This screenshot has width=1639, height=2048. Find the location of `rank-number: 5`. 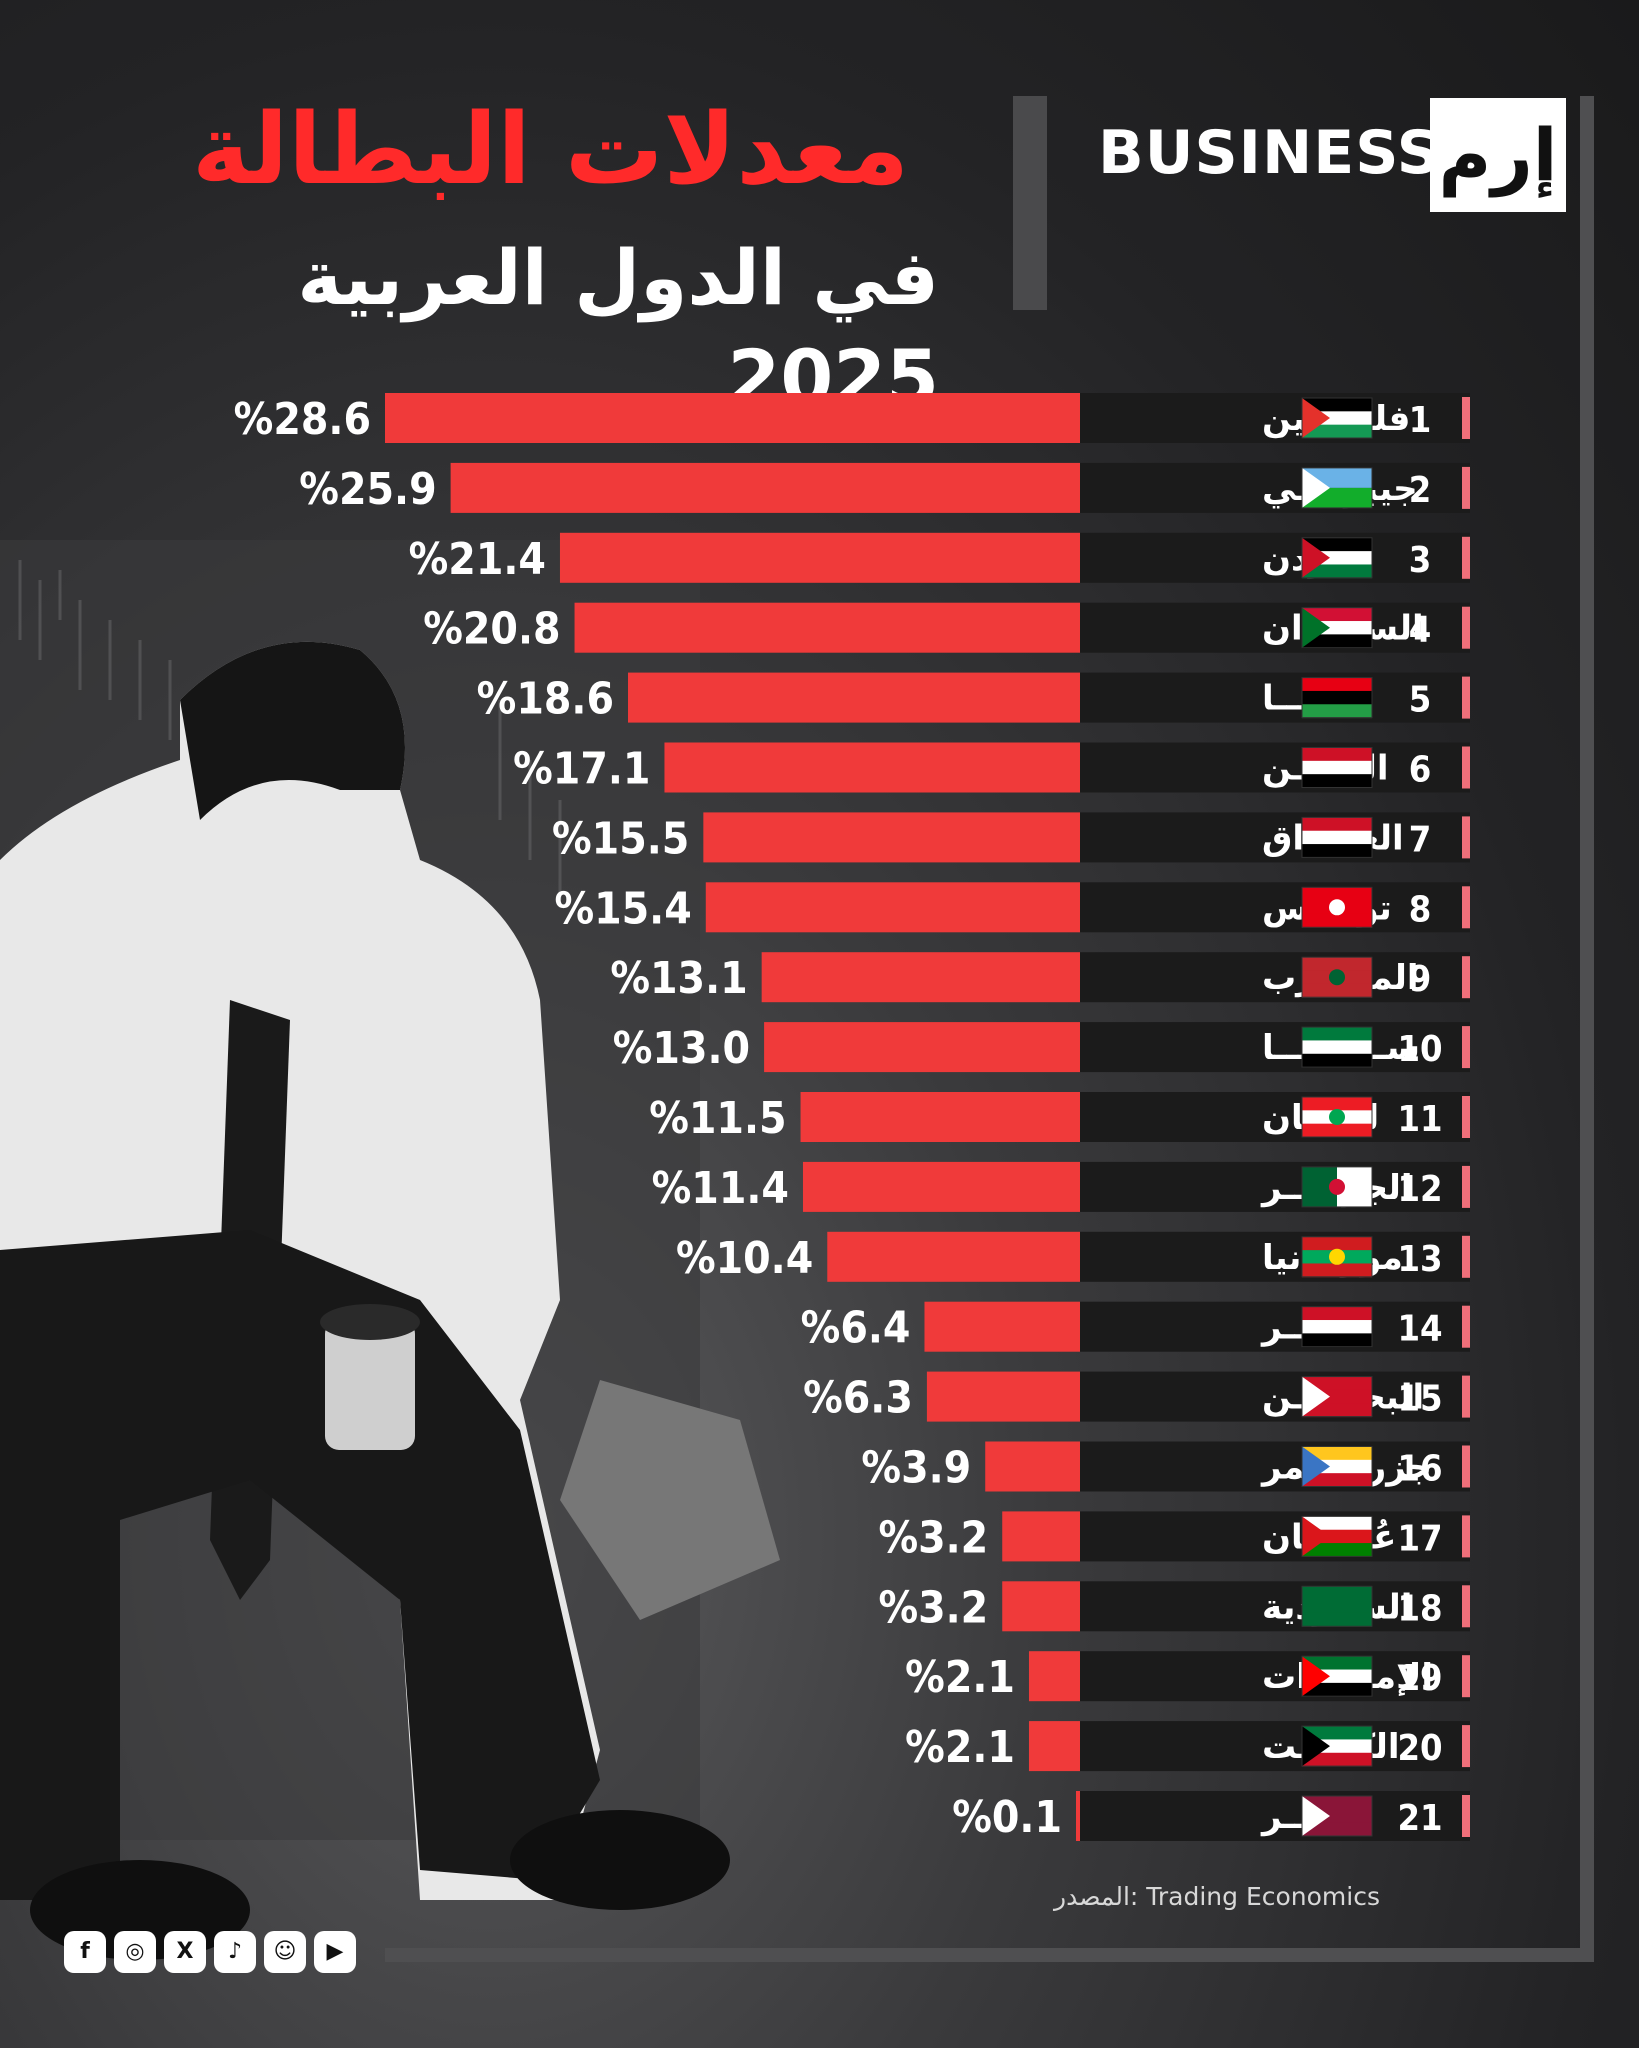

rank-number: 5 is located at coordinates (1420, 700).